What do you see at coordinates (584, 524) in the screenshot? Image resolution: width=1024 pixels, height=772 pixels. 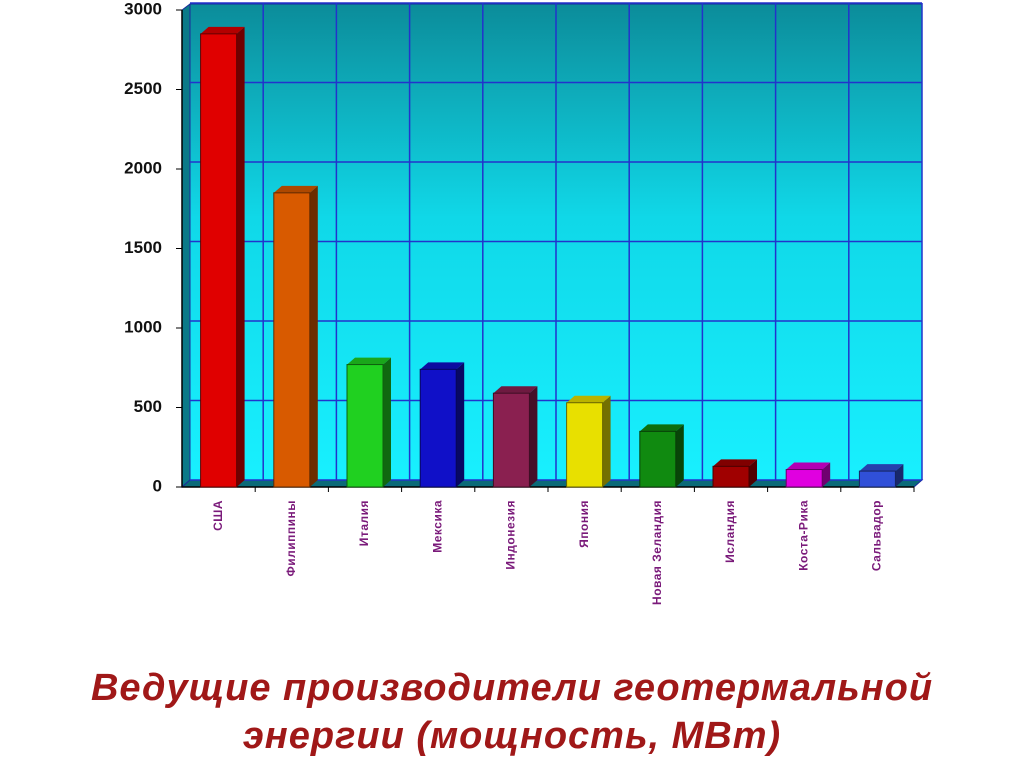 I see `x-tick-label: Япония` at bounding box center [584, 524].